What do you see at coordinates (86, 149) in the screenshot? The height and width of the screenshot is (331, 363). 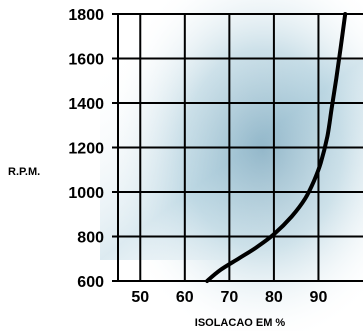 I see `y-tick-label-1200: 1200` at bounding box center [86, 149].